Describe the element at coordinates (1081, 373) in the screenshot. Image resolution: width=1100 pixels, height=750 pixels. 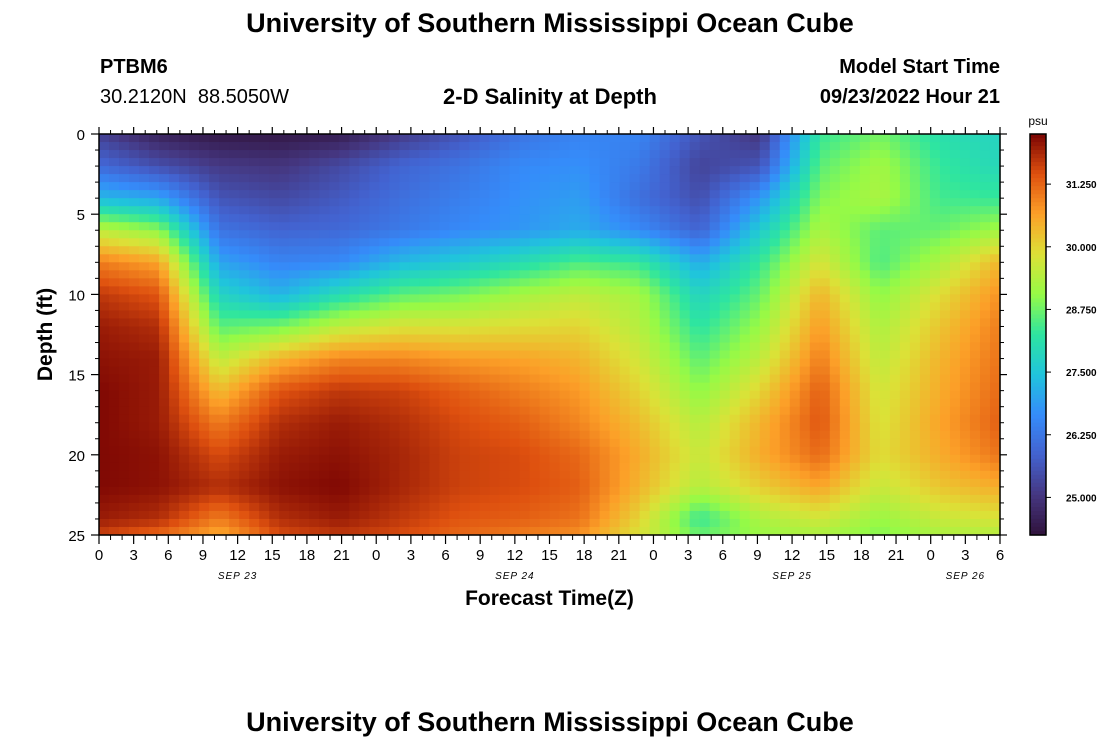
I see `colorbar-tick-label: 27.500` at that location.